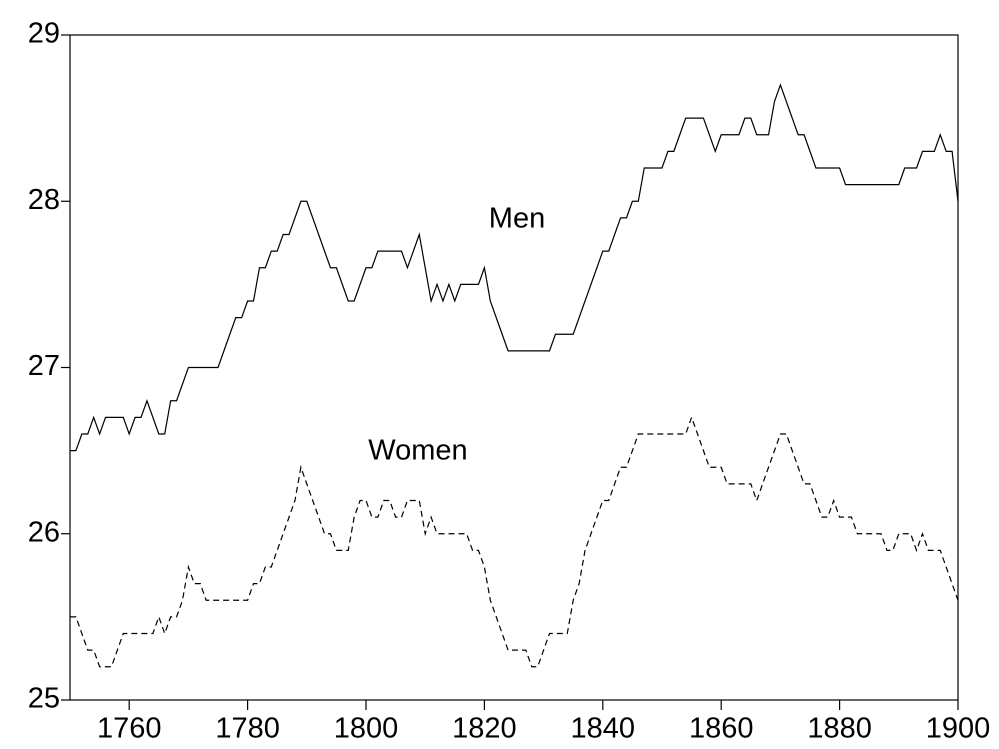 This screenshot has width=999, height=749. What do you see at coordinates (517, 219) in the screenshot?
I see `series-label: Men` at bounding box center [517, 219].